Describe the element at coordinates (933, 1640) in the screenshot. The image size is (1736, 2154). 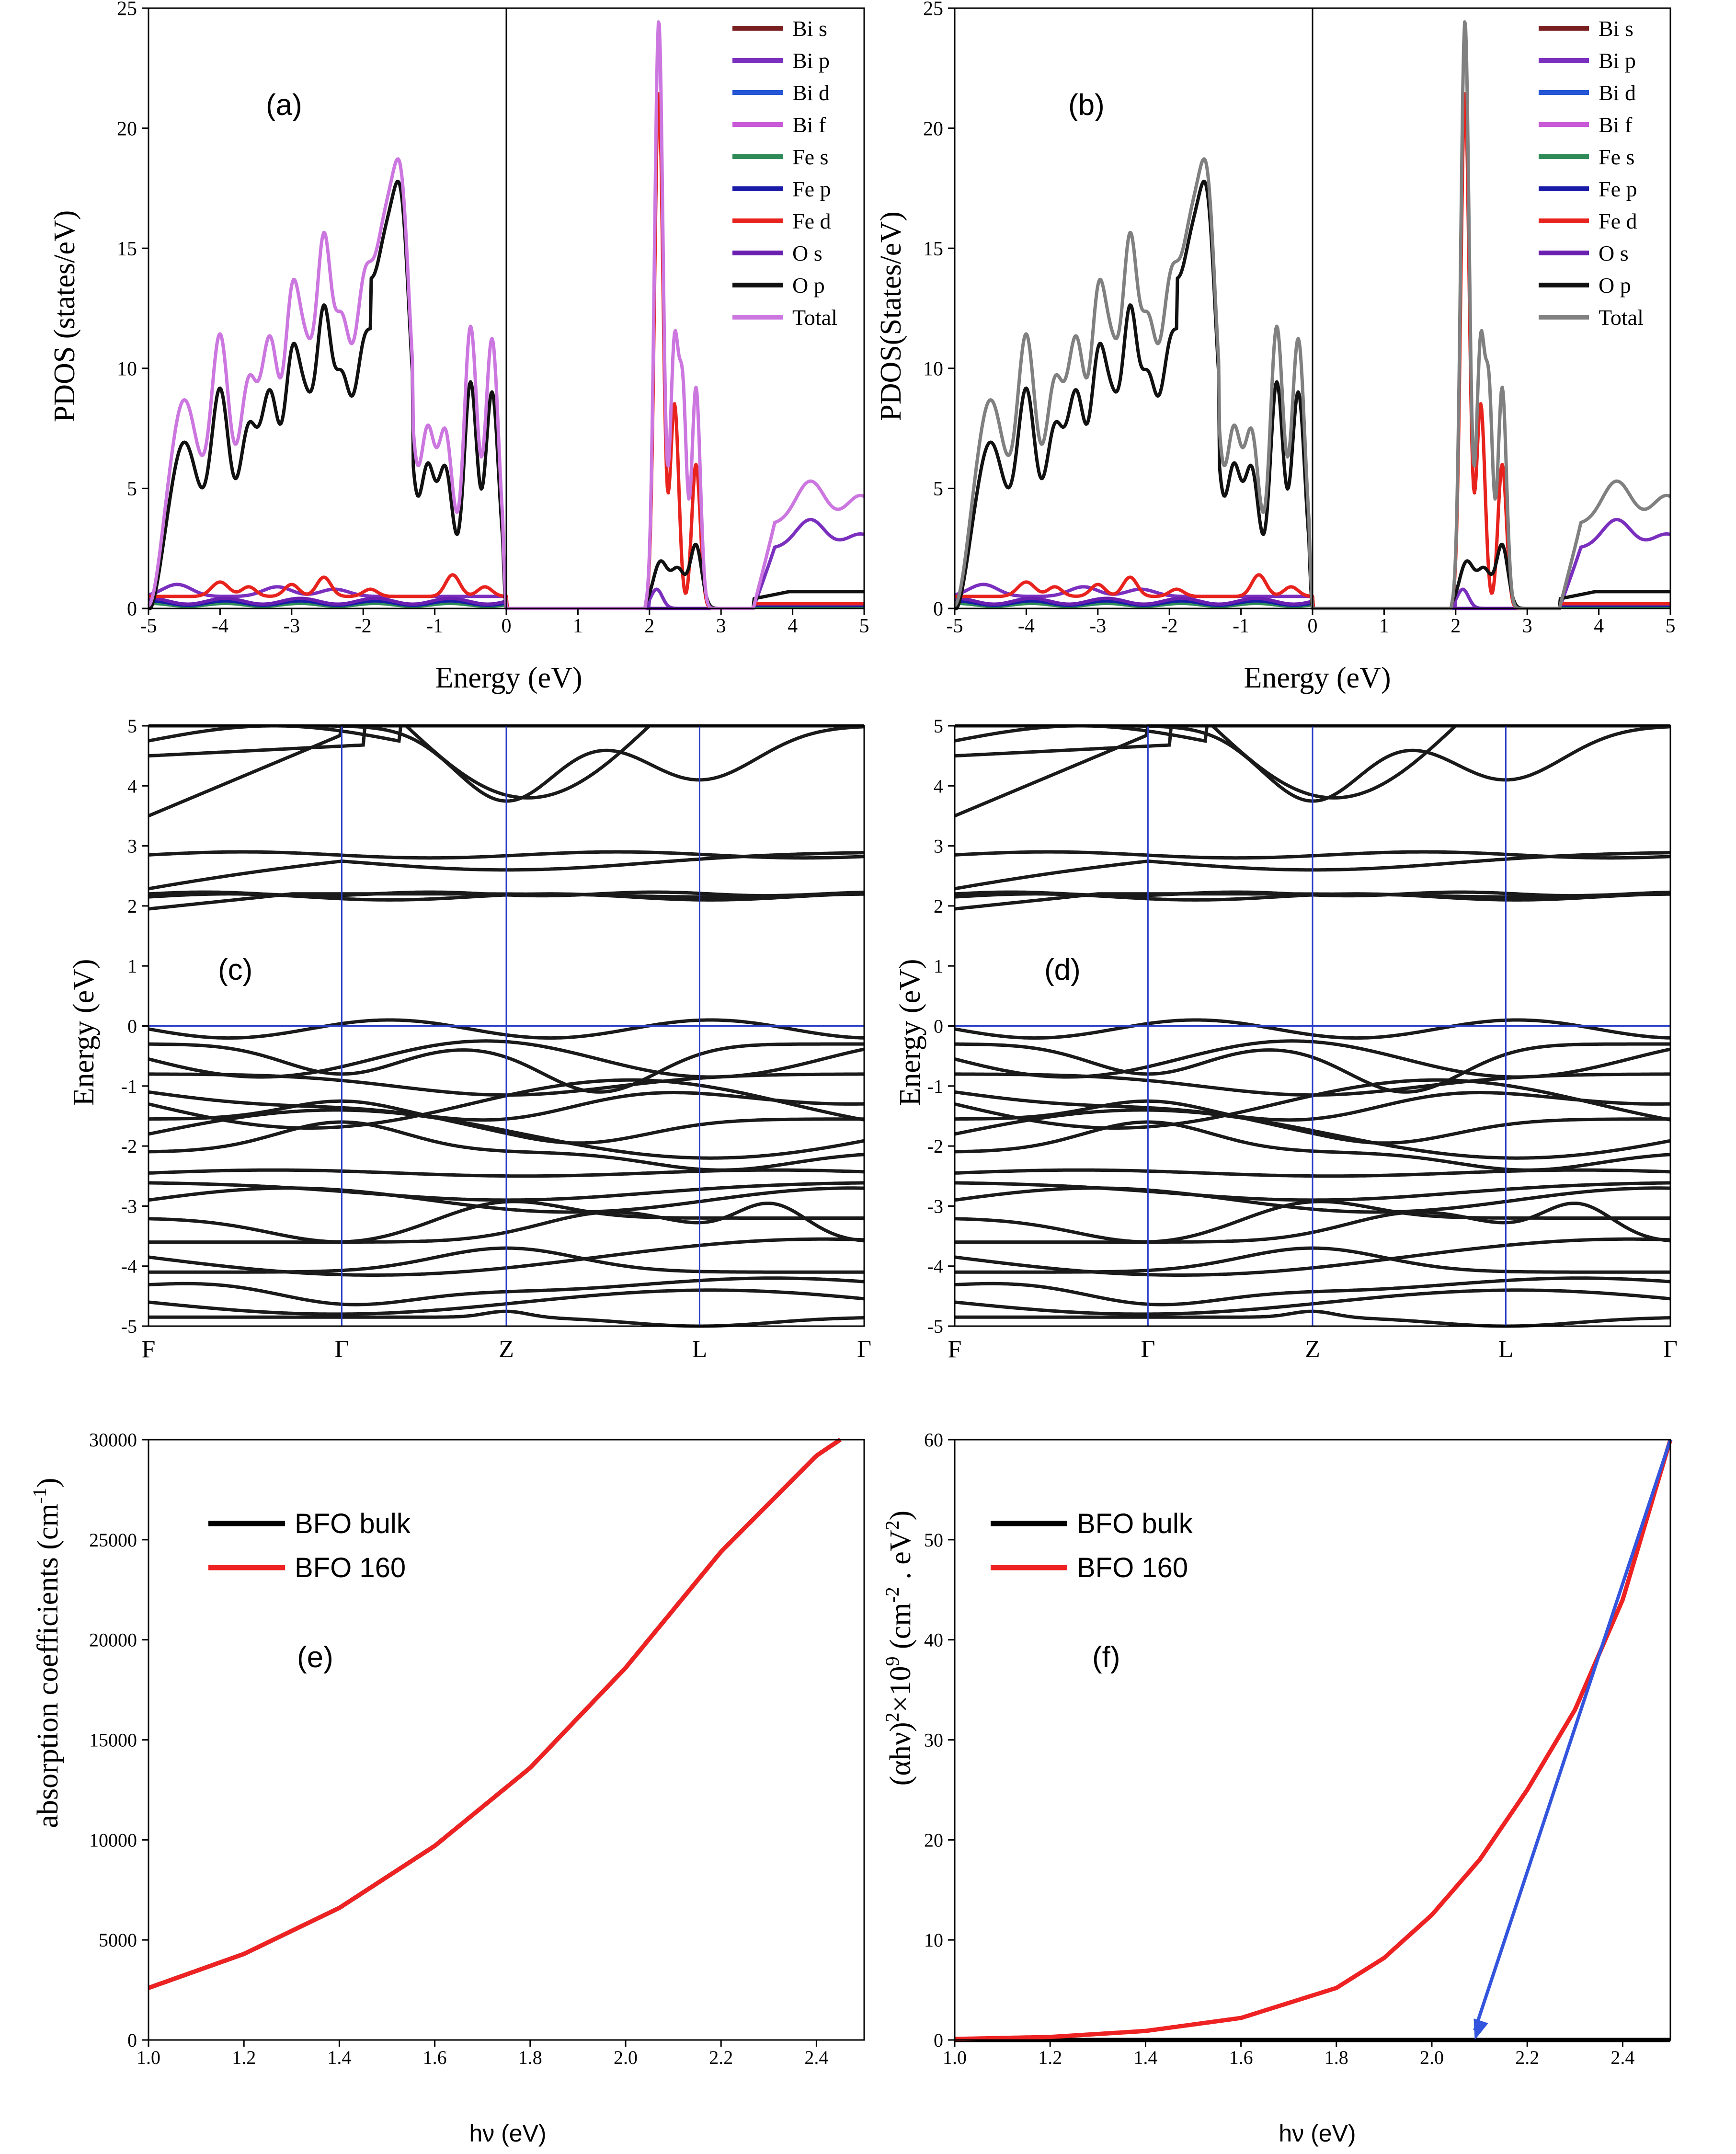
I see `y-tick-label: 40` at that location.